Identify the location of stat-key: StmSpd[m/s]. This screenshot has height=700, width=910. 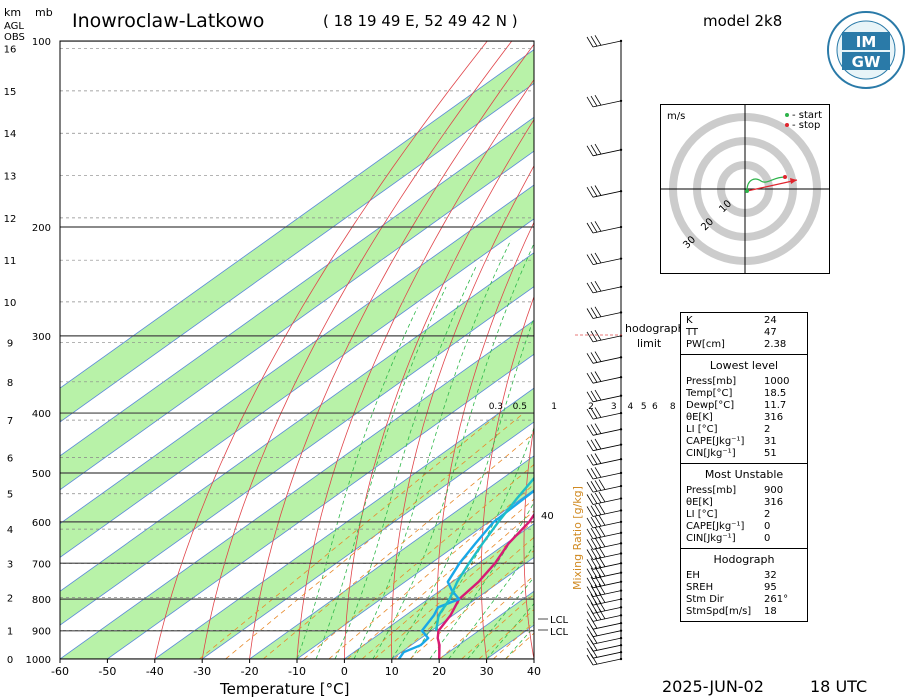
(719, 611).